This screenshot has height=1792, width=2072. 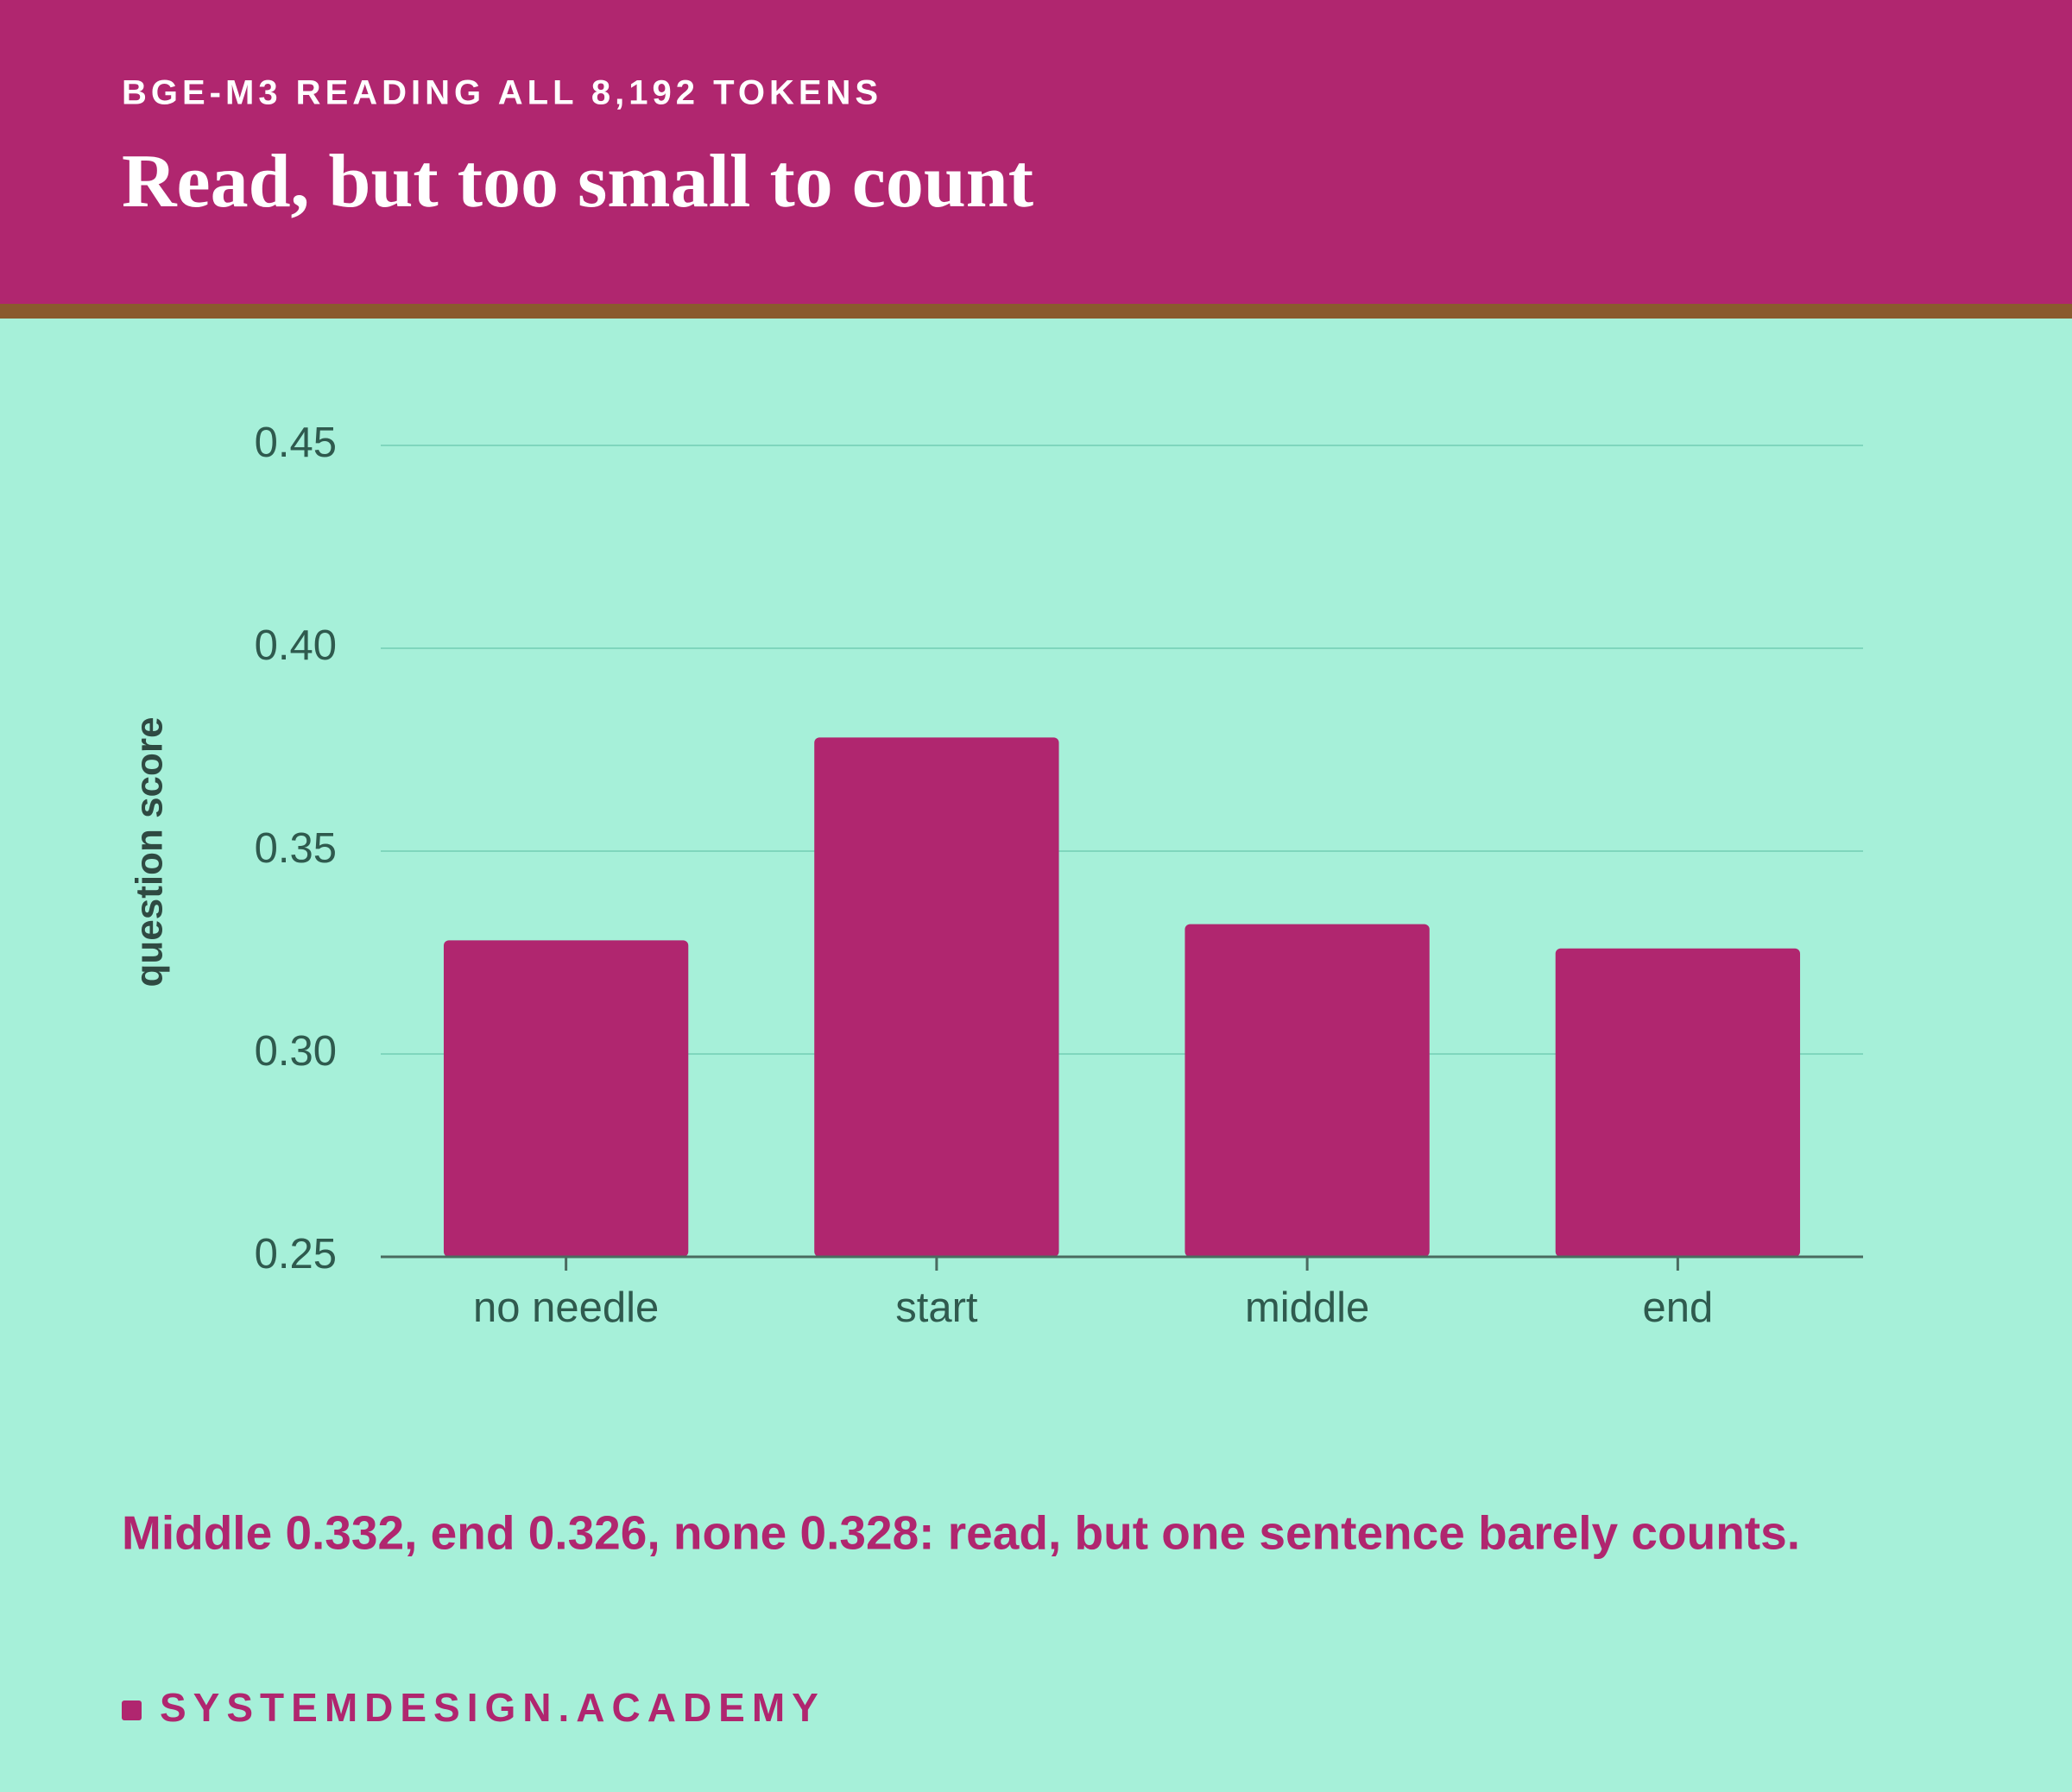 What do you see at coordinates (296, 645) in the screenshot?
I see `y-tick-label: 0.40` at bounding box center [296, 645].